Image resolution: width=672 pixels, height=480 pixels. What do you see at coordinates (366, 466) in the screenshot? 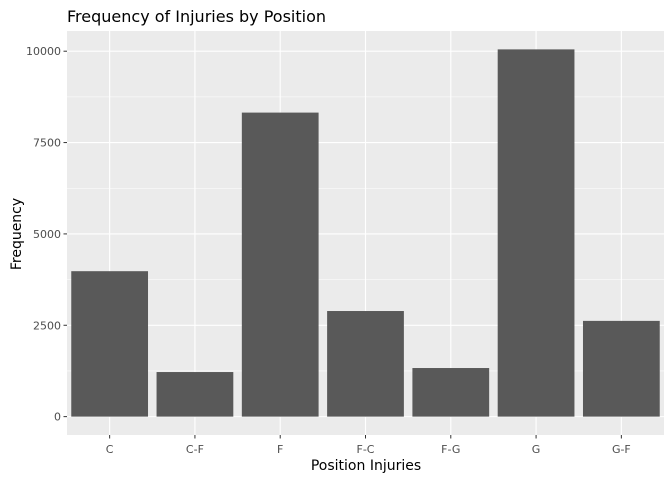
I see `x-axis-title: Position Injuries` at bounding box center [366, 466].